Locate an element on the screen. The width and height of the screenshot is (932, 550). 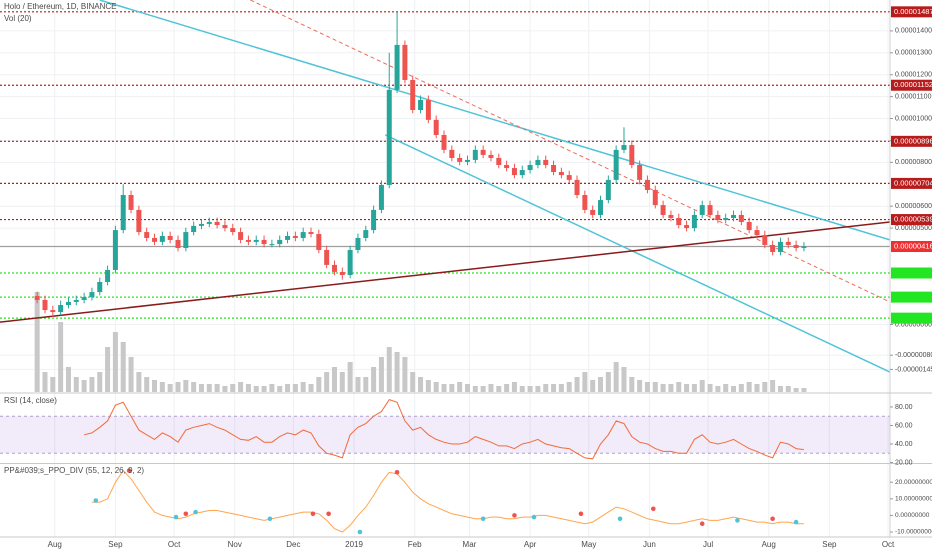
x-tick-label: Mar is located at coordinates (470, 544).